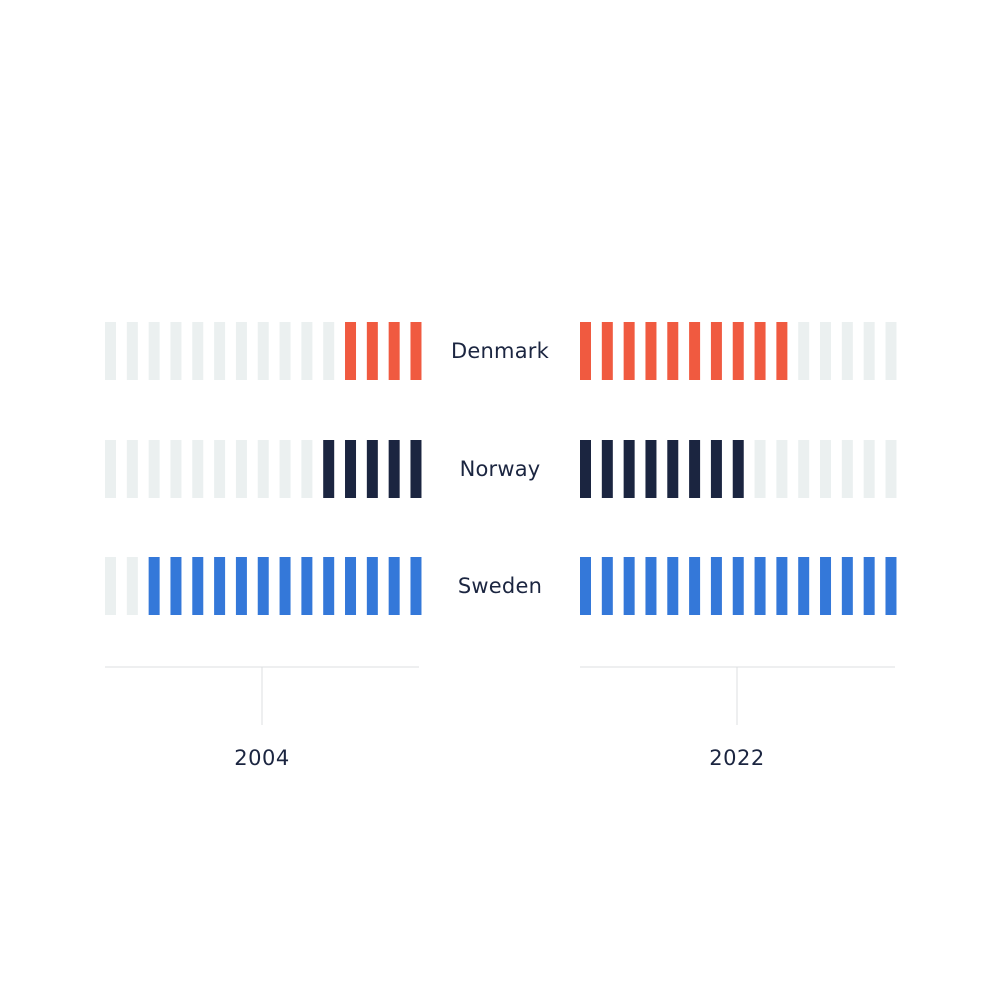 The height and width of the screenshot is (1000, 1000). I want to click on unit-bar-denmark-2004-8-empty, so click(263, 351).